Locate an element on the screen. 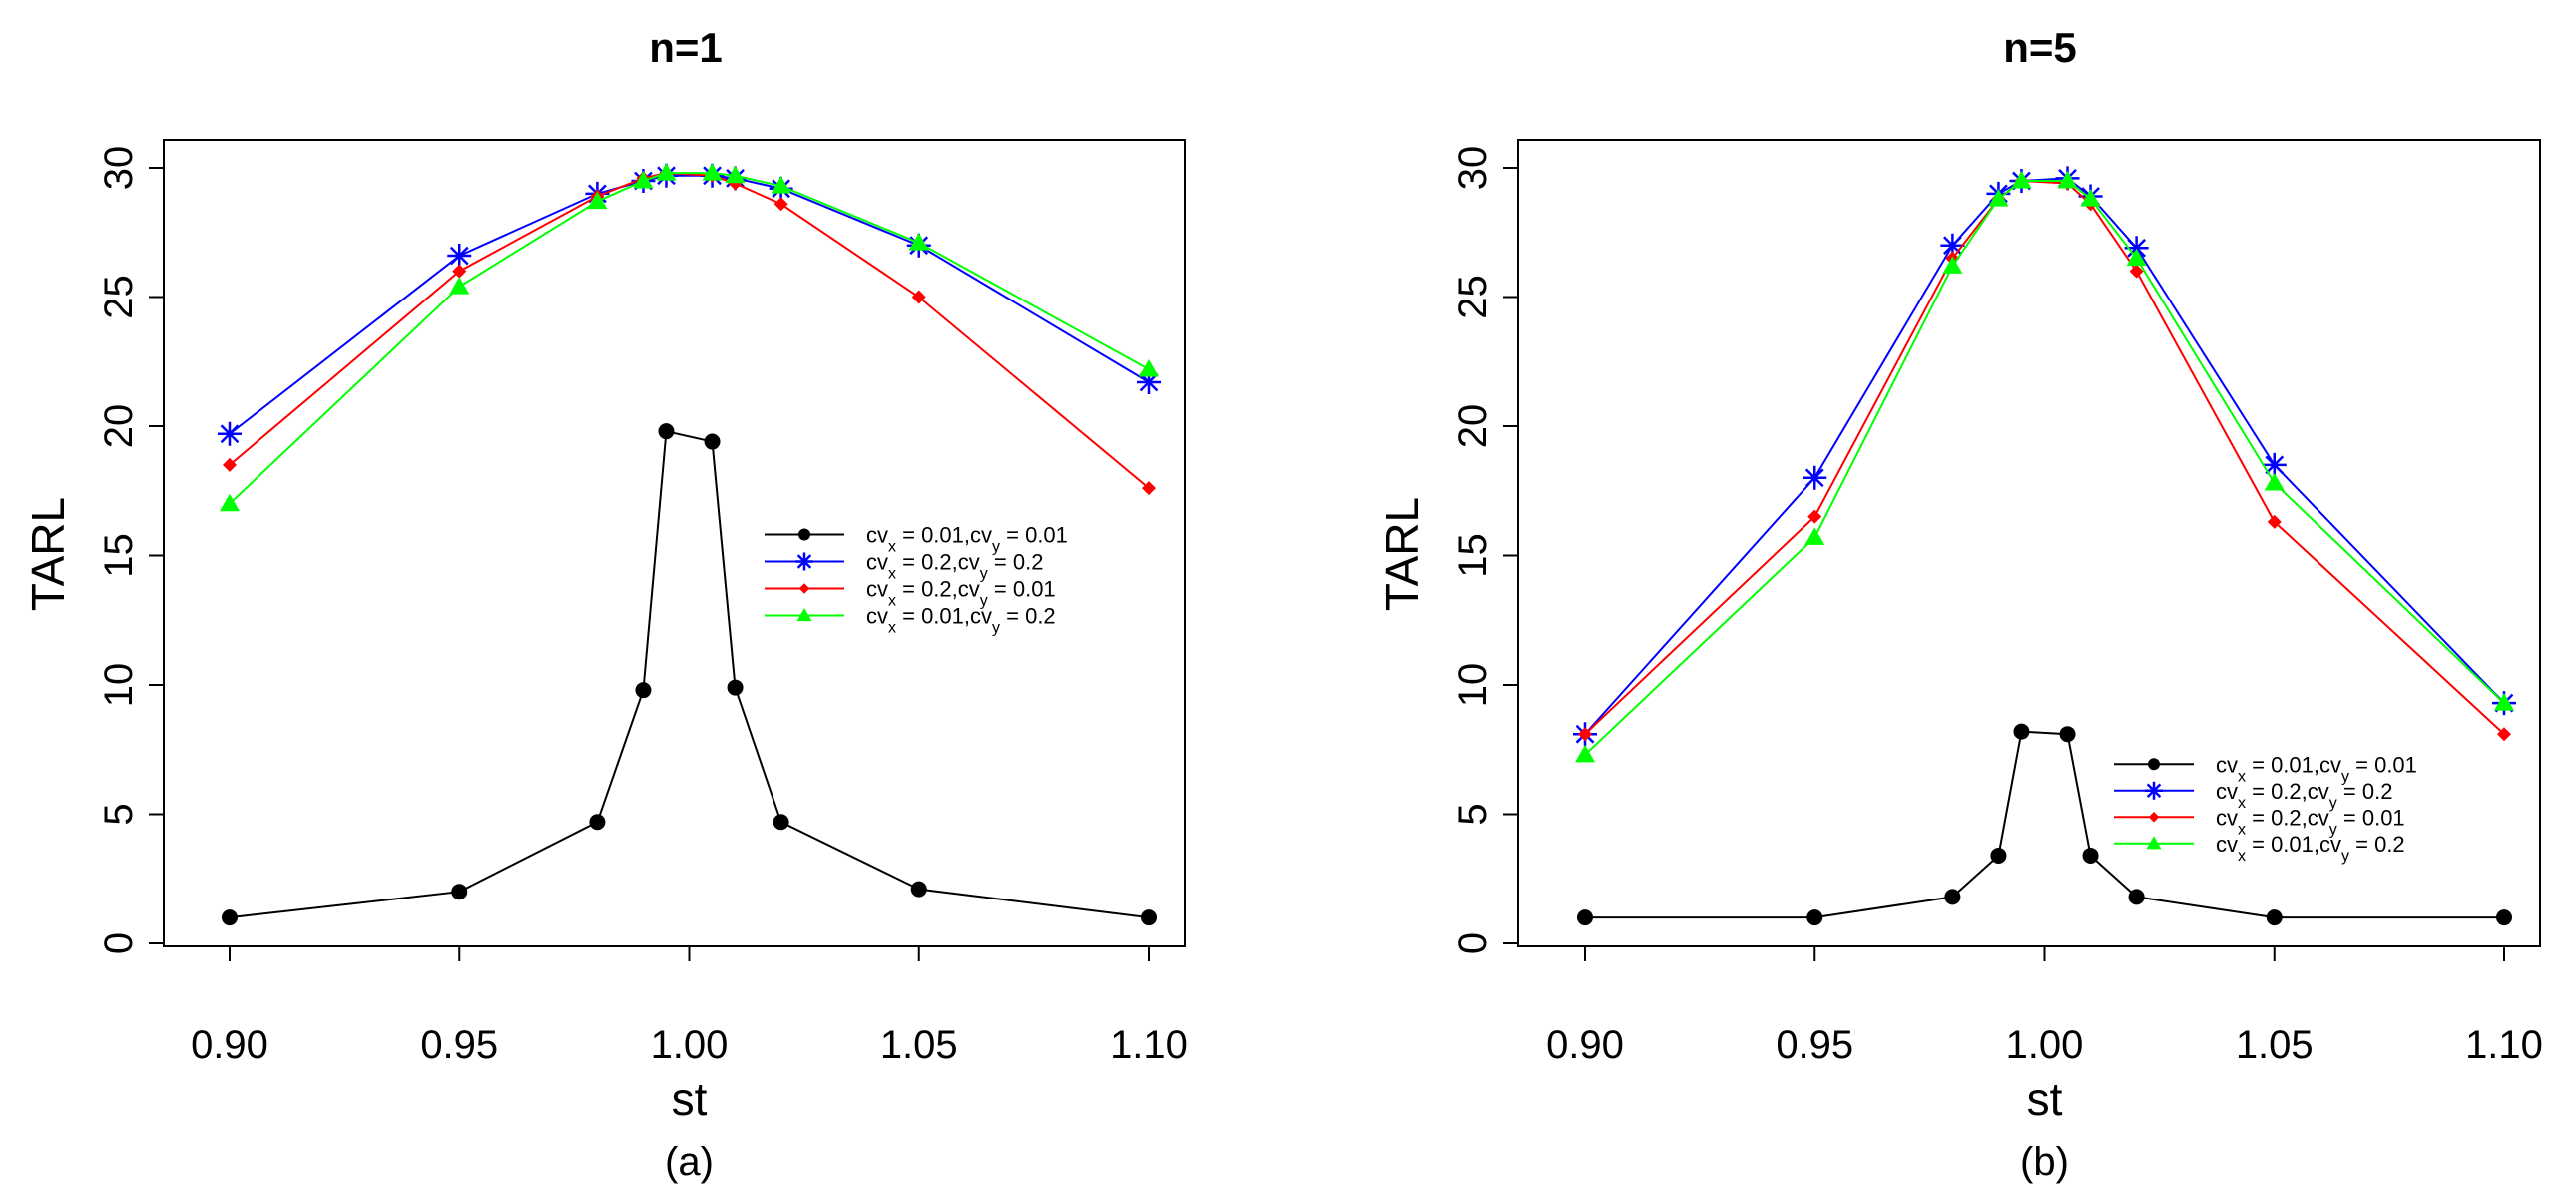 Image resolution: width=2576 pixels, height=1199 pixels. x-tick-label: 0.90 is located at coordinates (230, 1045).